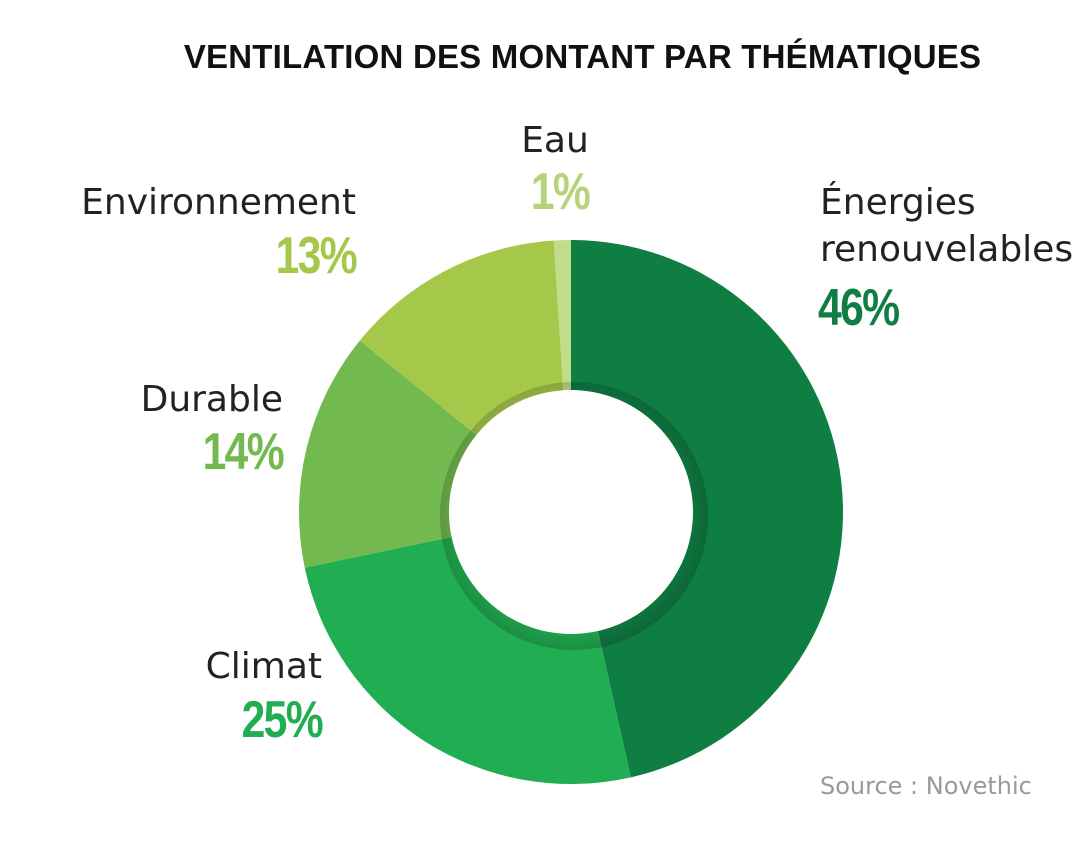  Describe the element at coordinates (316, 256) in the screenshot. I see `value-environnement: 13%` at that location.